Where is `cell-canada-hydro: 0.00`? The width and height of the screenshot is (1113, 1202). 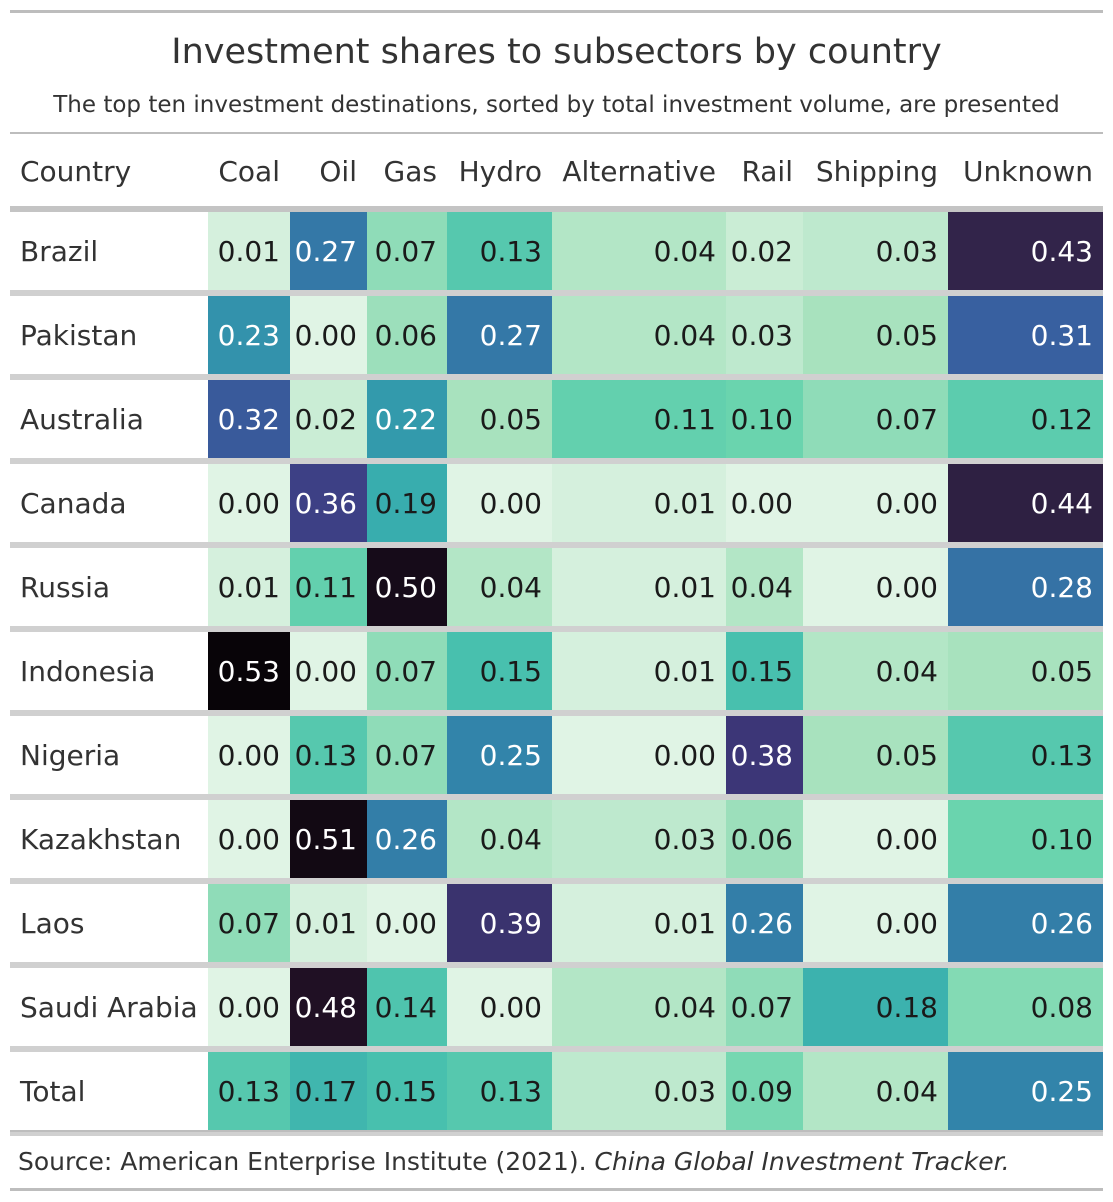 cell-canada-hydro: 0.00 is located at coordinates (499, 503).